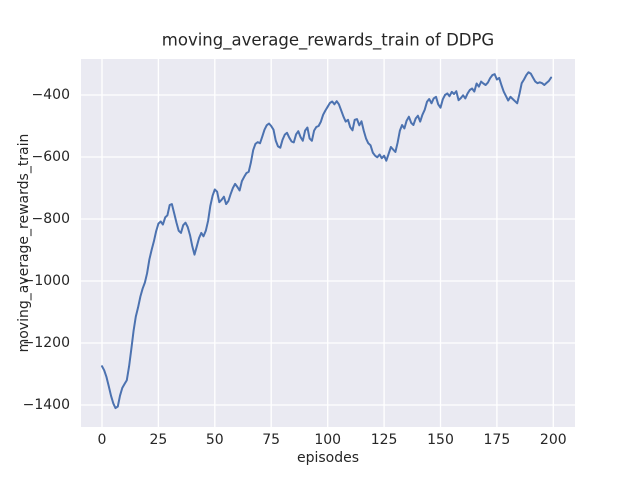 This screenshot has height=480, width=640. Describe the element at coordinates (271, 440) in the screenshot. I see `x-tick-label: 75` at that location.